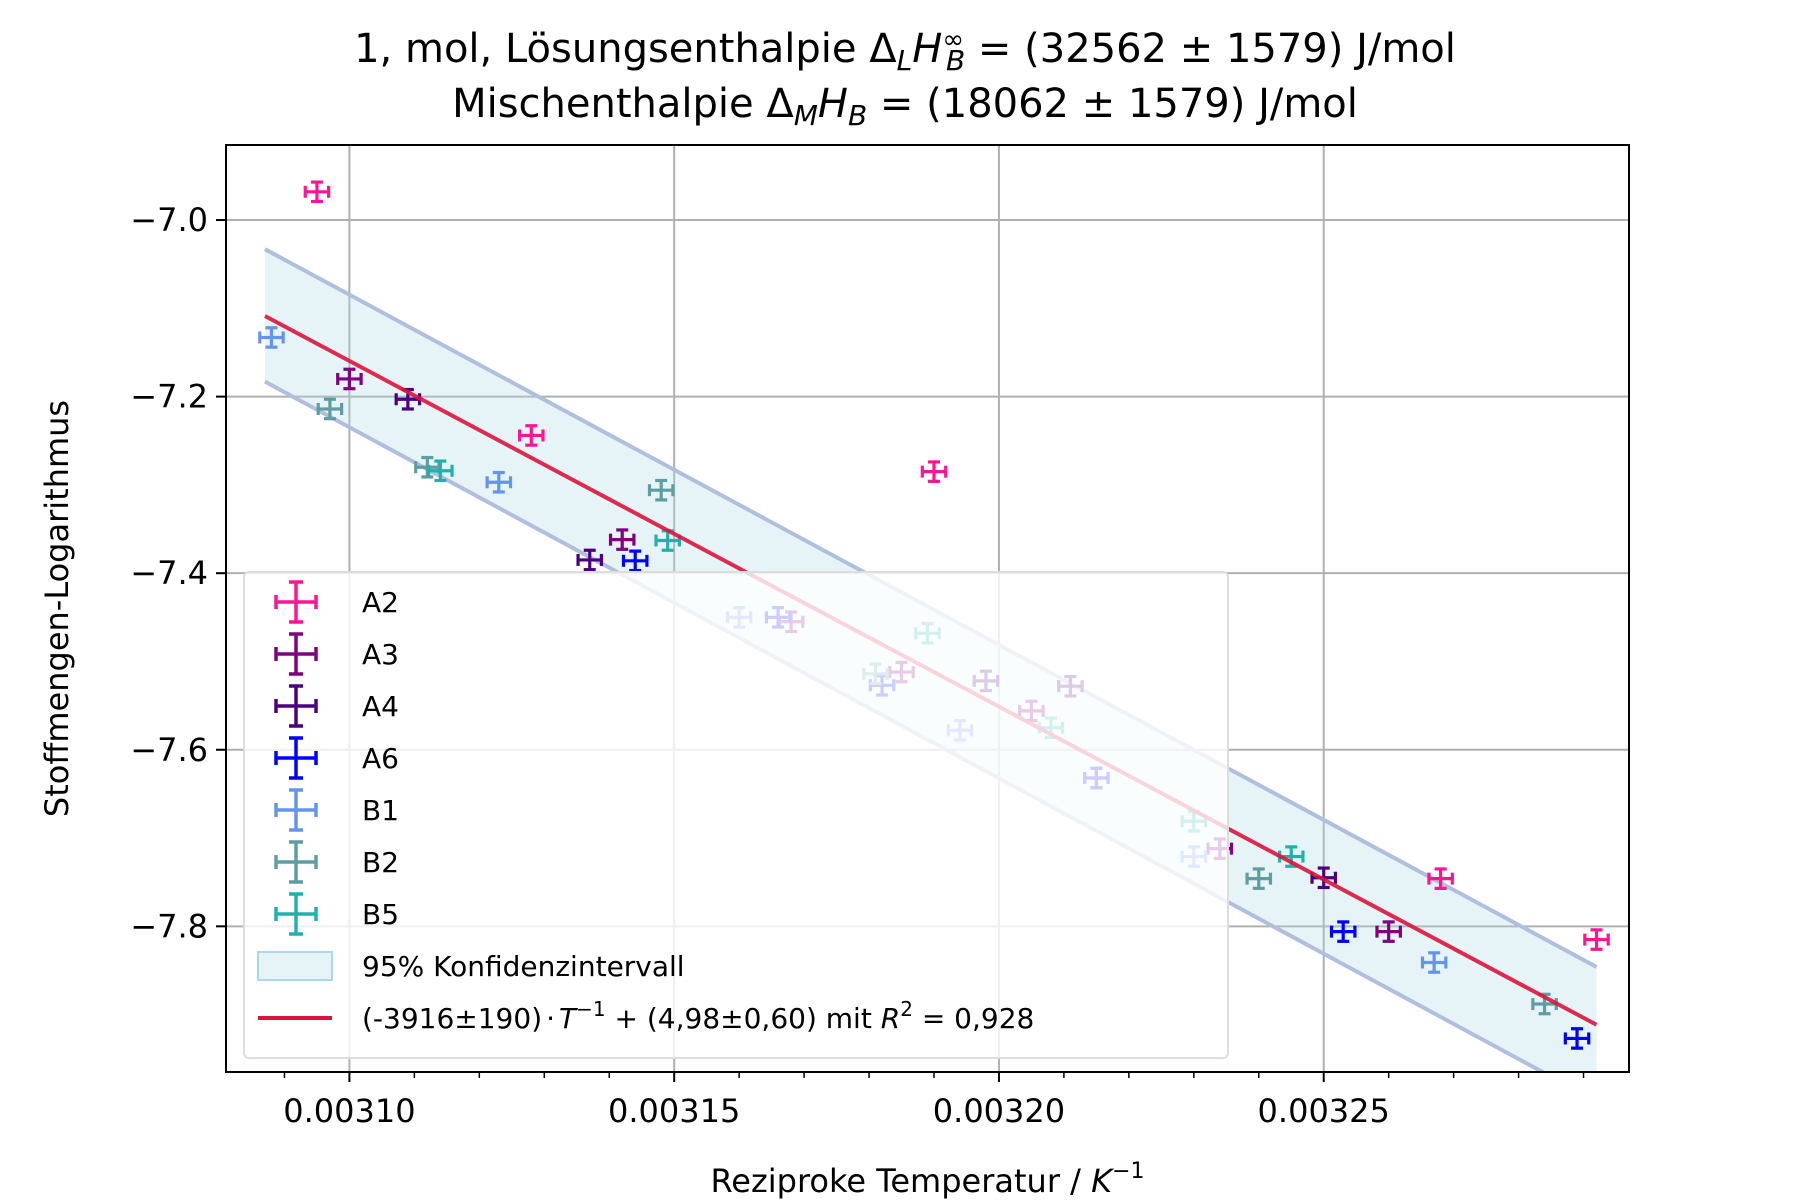 The height and width of the screenshot is (1200, 1800). I want to click on legend-entry-a2: A2, so click(336, 602).